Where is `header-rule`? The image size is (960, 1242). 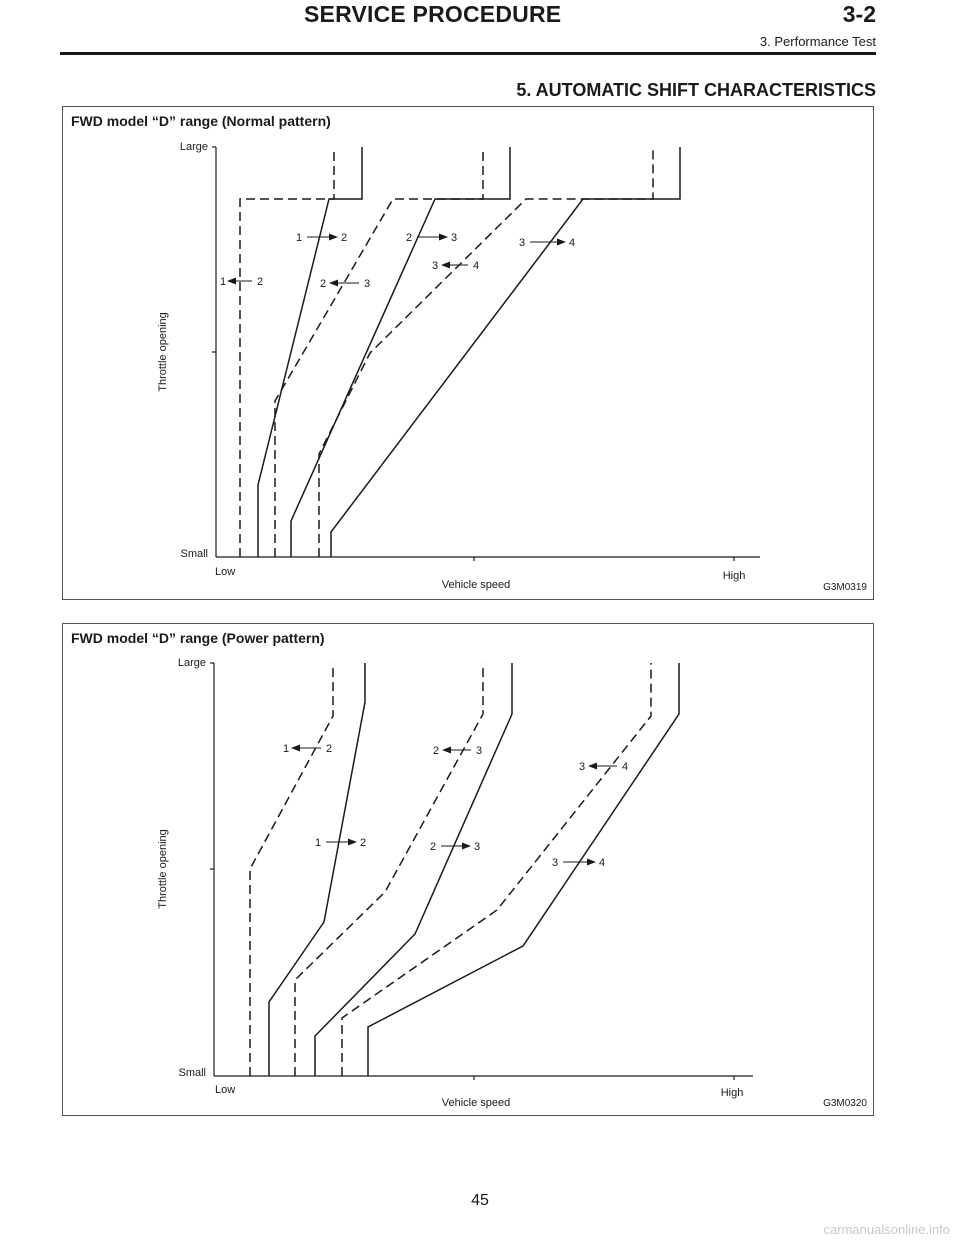
header-rule is located at coordinates (468, 53).